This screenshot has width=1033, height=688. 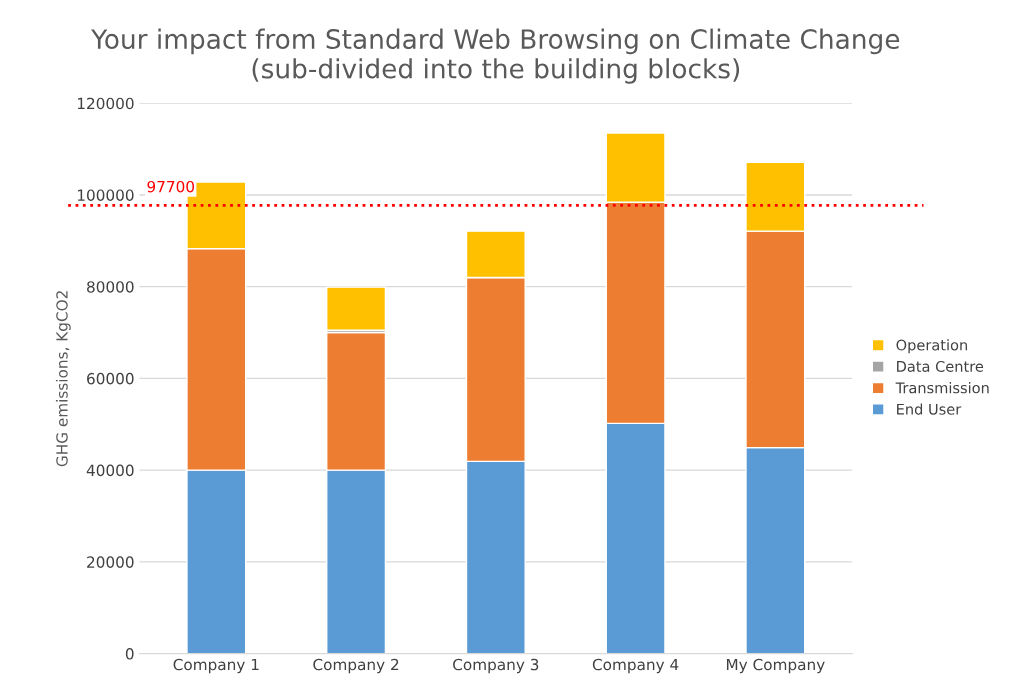 What do you see at coordinates (496, 666) in the screenshot?
I see `x-tick-label: Company 3` at bounding box center [496, 666].